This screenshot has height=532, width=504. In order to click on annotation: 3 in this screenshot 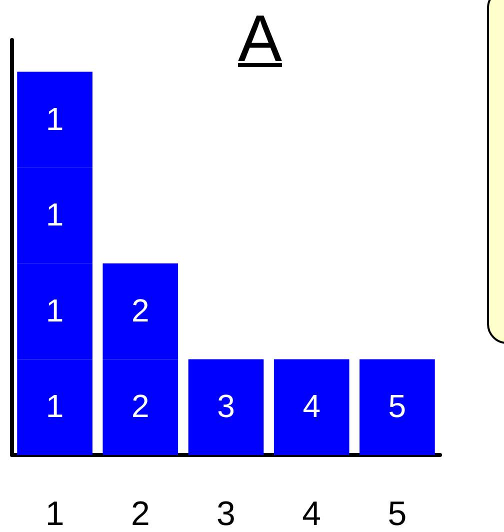, I will do `click(226, 406)`.